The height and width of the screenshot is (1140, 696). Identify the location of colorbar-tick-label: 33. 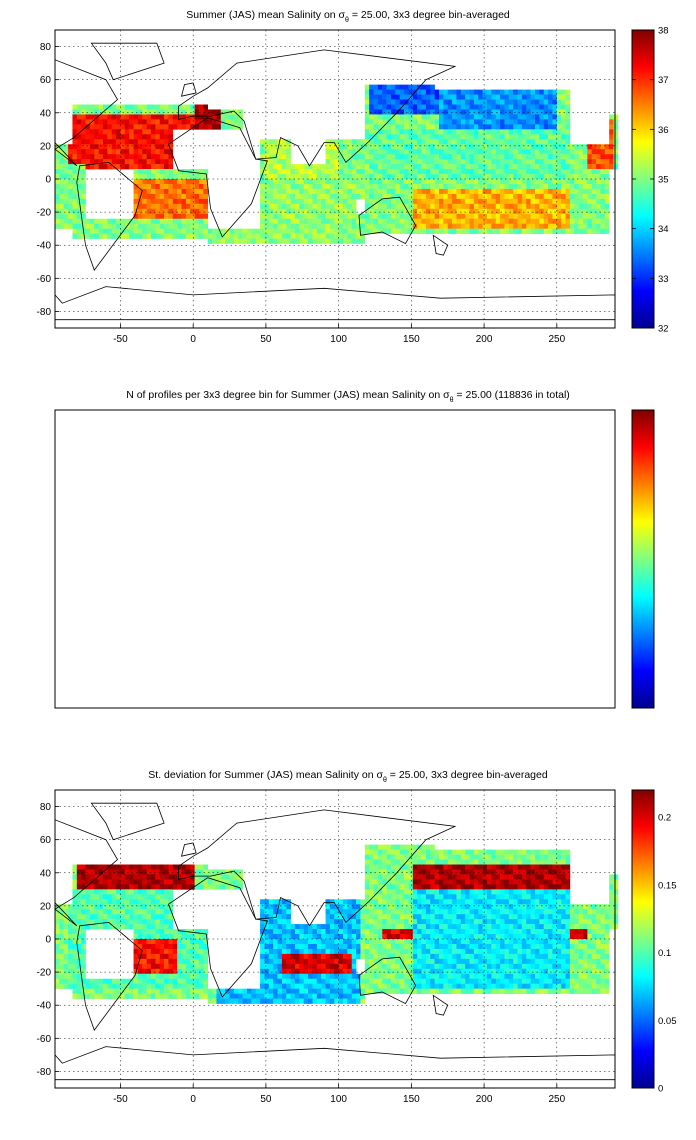
(663, 279).